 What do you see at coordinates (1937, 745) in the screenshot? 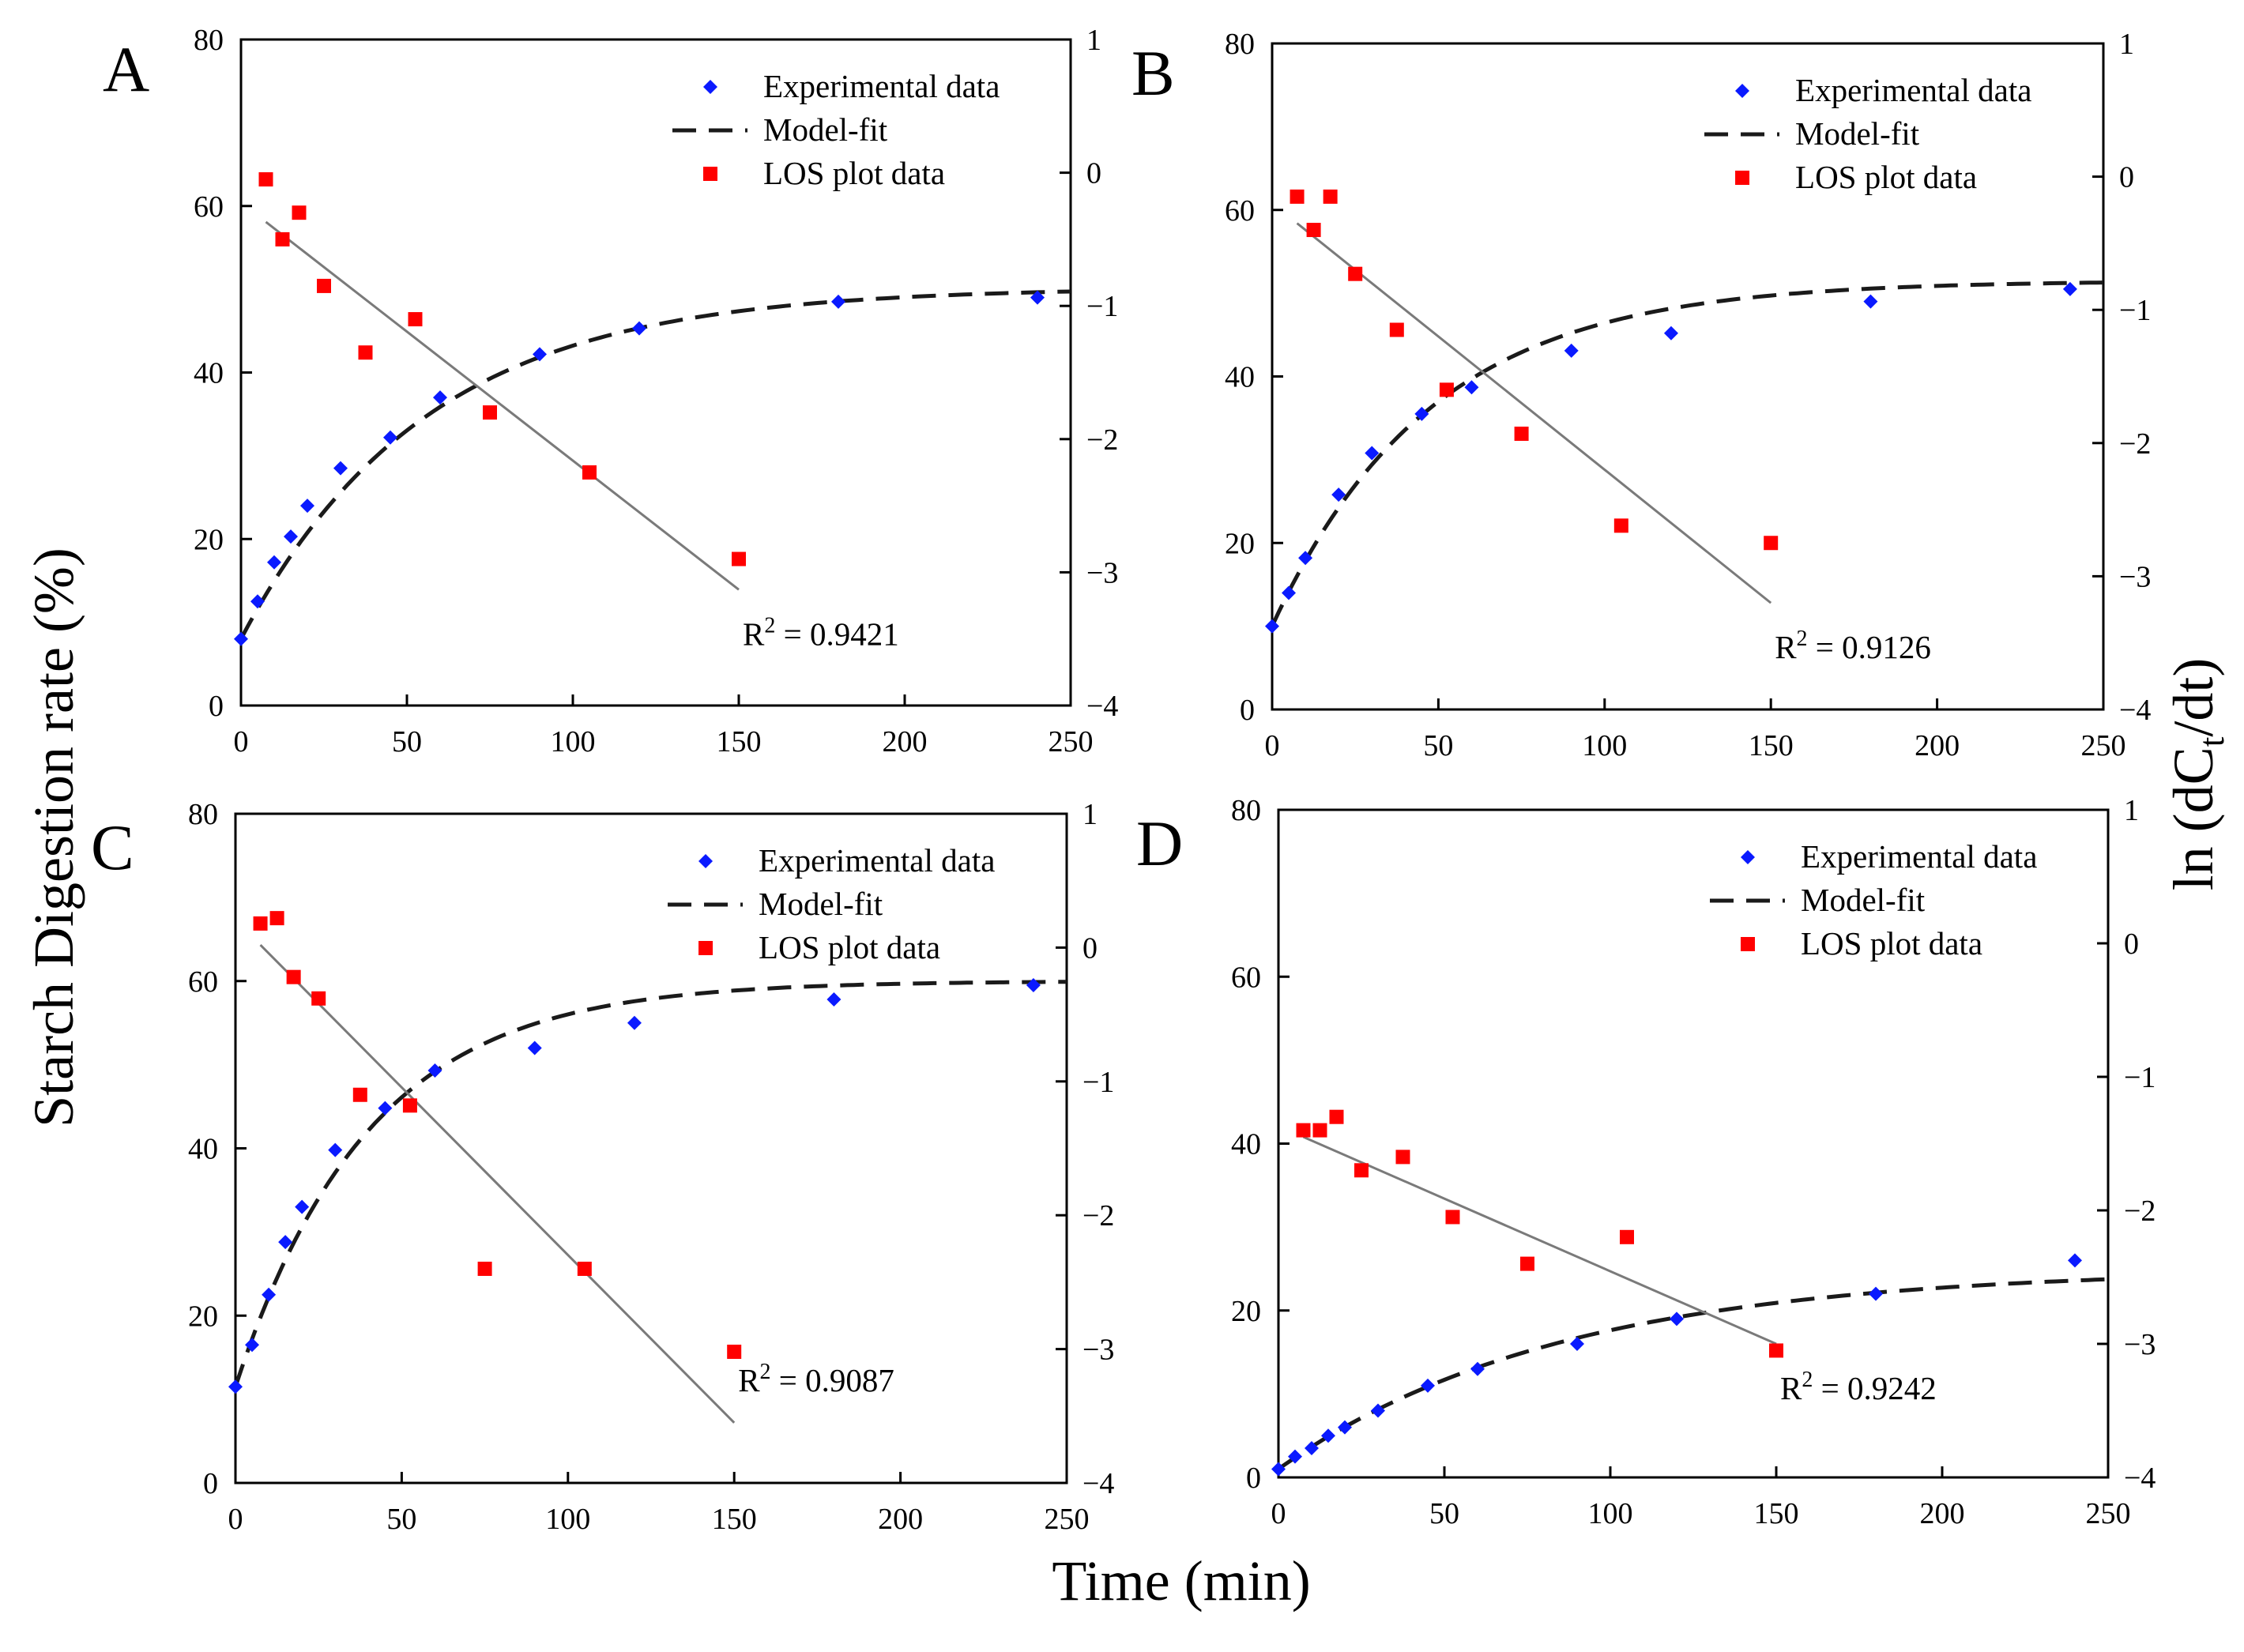
I see `x-tick-label-b: 200` at bounding box center [1937, 745].